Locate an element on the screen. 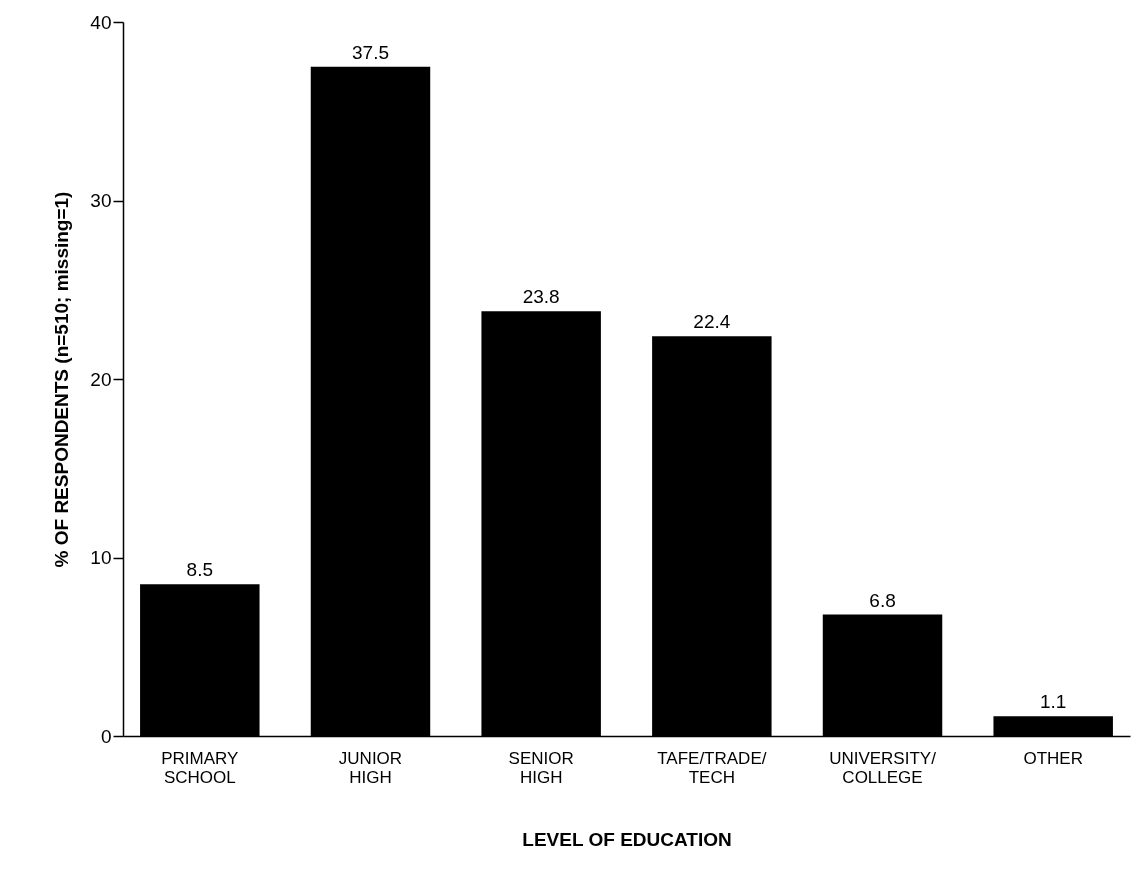 This screenshot has width=1141, height=881. x-tick-label: TAFE/TRADE/ TECH is located at coordinates (712, 767).